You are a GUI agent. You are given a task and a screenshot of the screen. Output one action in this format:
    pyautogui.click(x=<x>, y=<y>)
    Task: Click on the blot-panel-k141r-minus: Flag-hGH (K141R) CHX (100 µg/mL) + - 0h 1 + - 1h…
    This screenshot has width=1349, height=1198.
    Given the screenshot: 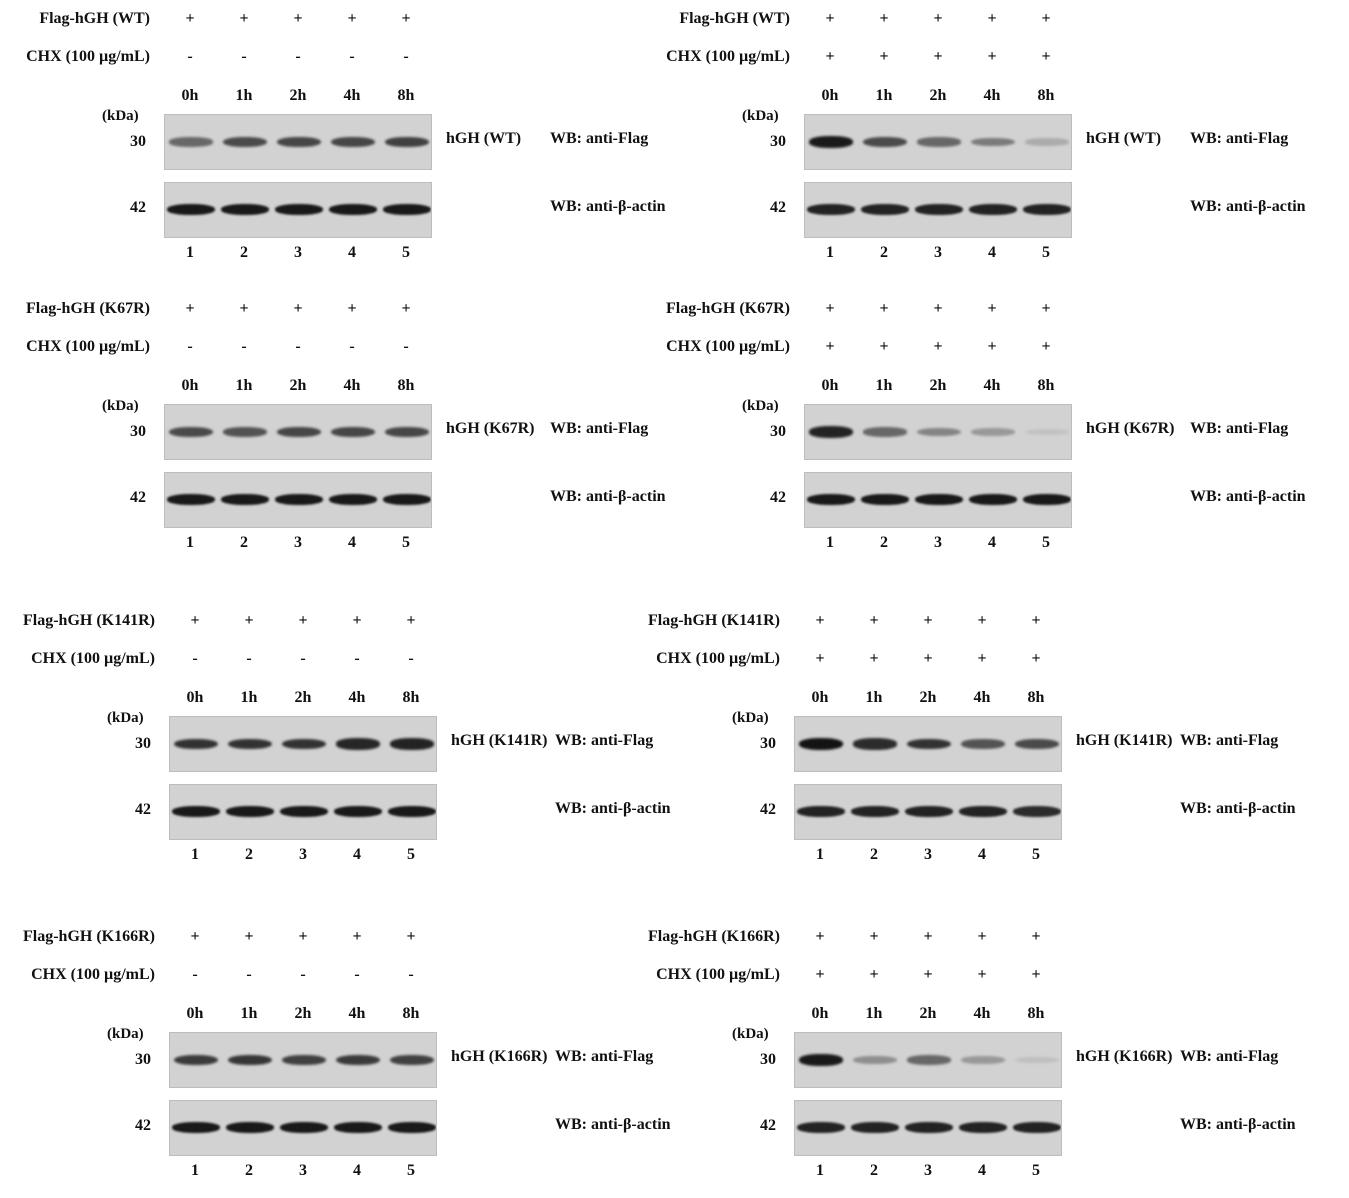 What is the action you would take?
    pyautogui.click(x=338, y=746)
    